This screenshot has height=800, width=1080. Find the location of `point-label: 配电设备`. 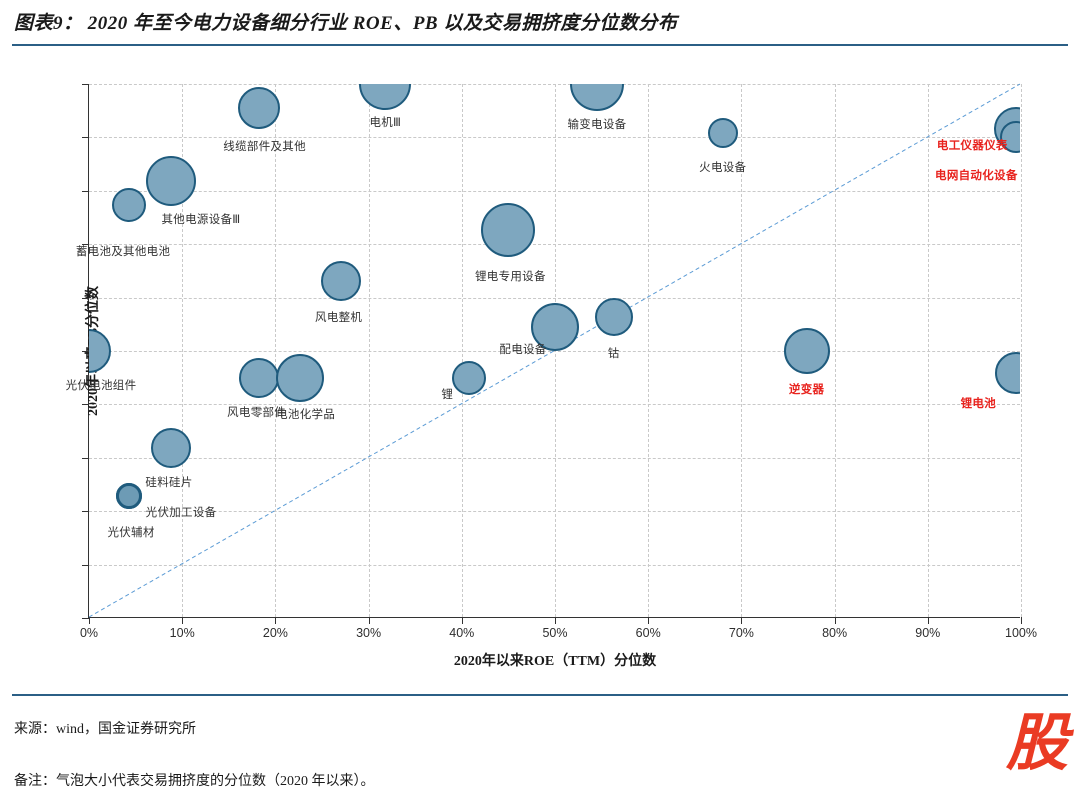

point-label: 配电设备 is located at coordinates (523, 349).